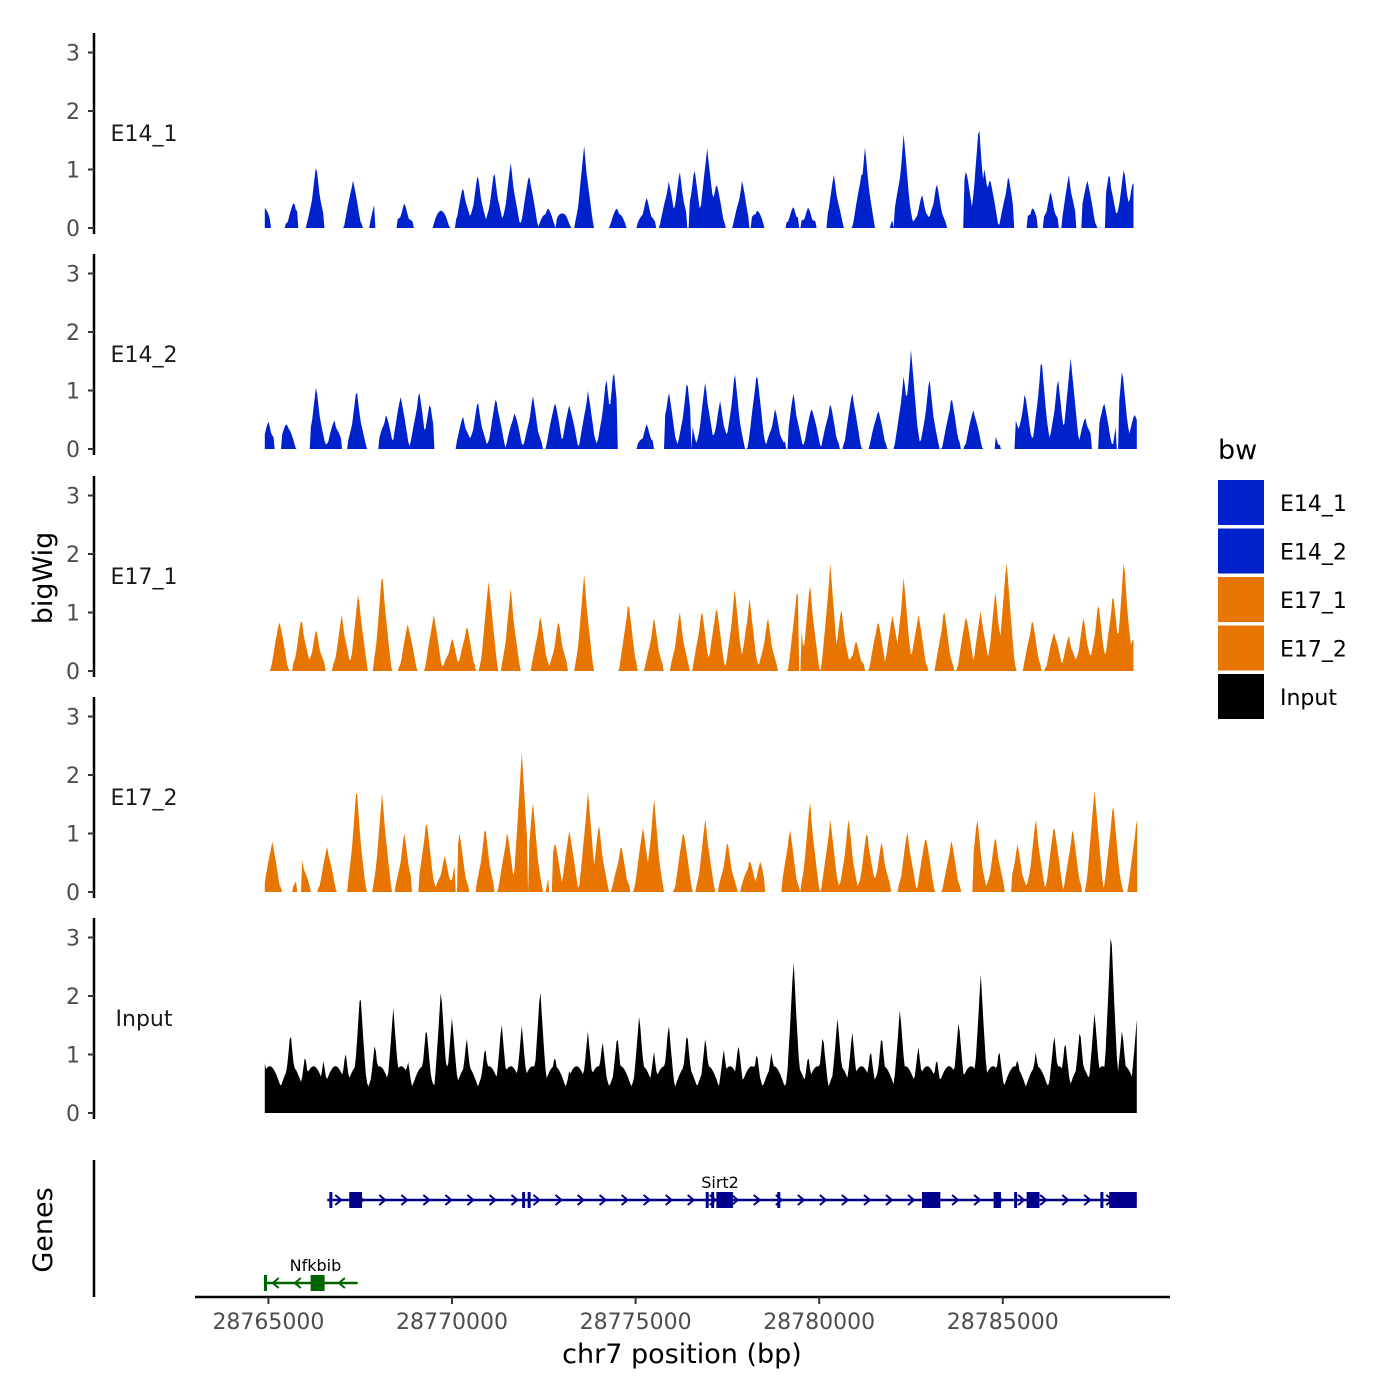 This screenshot has height=1400, width=1400. I want to click on y-axis-title: bigWig, so click(43, 578).